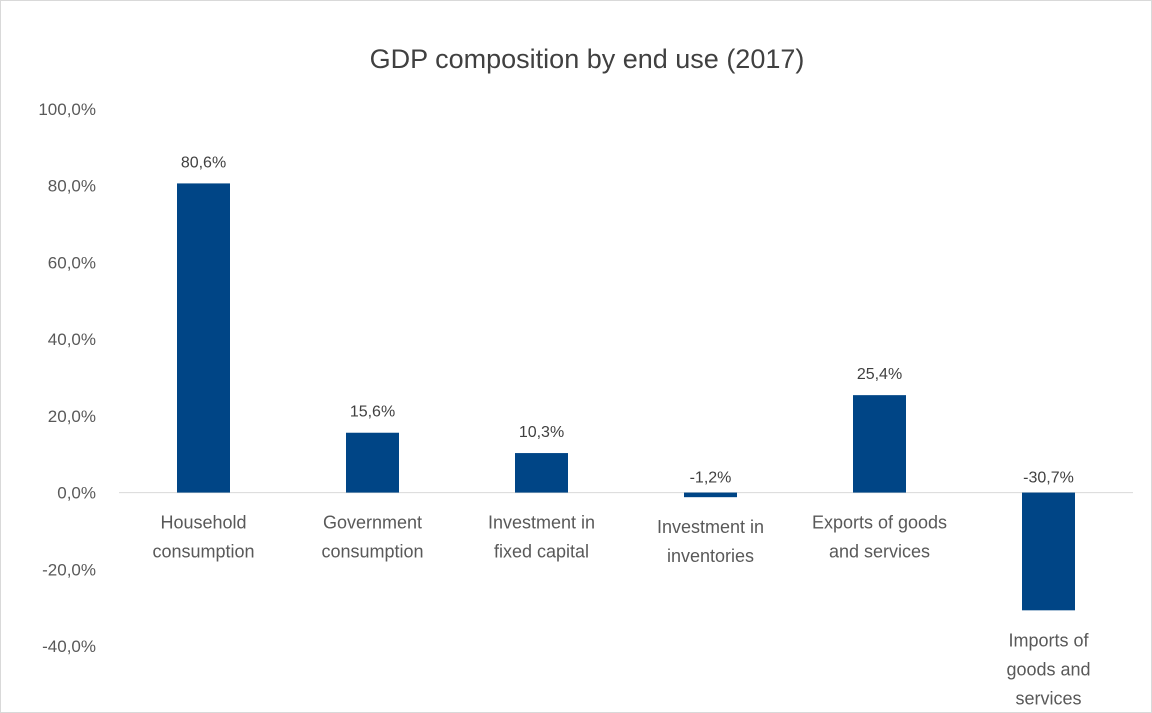 The height and width of the screenshot is (713, 1152). What do you see at coordinates (203, 162) in the screenshot?
I see `data-label: 80,6%` at bounding box center [203, 162].